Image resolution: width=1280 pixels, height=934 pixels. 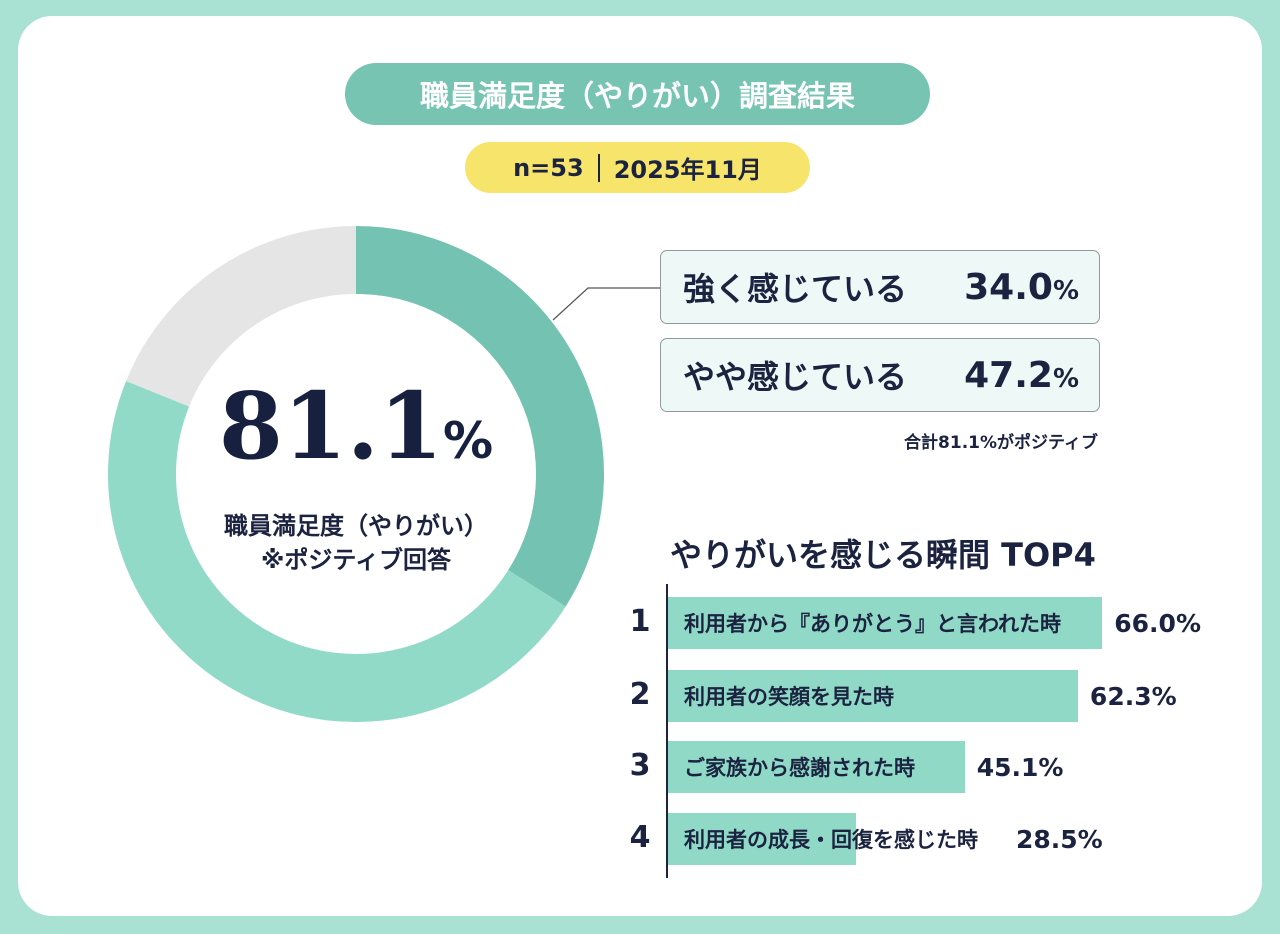 I want to click on breakdown-strong: 強く感じている 34.0%, so click(x=880, y=287).